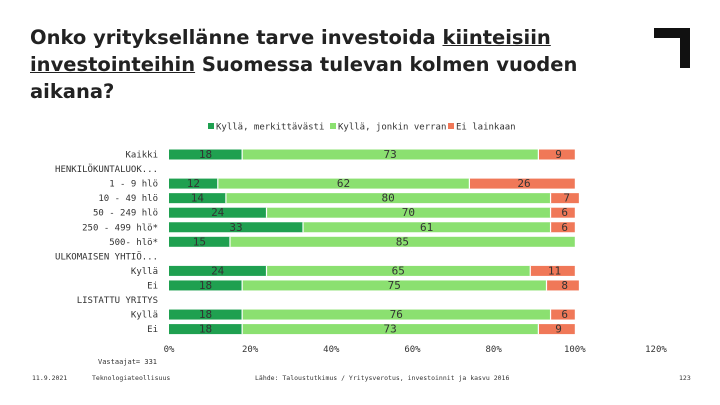  I want to click on category-label: 10 - 49 hlö, so click(128, 199).